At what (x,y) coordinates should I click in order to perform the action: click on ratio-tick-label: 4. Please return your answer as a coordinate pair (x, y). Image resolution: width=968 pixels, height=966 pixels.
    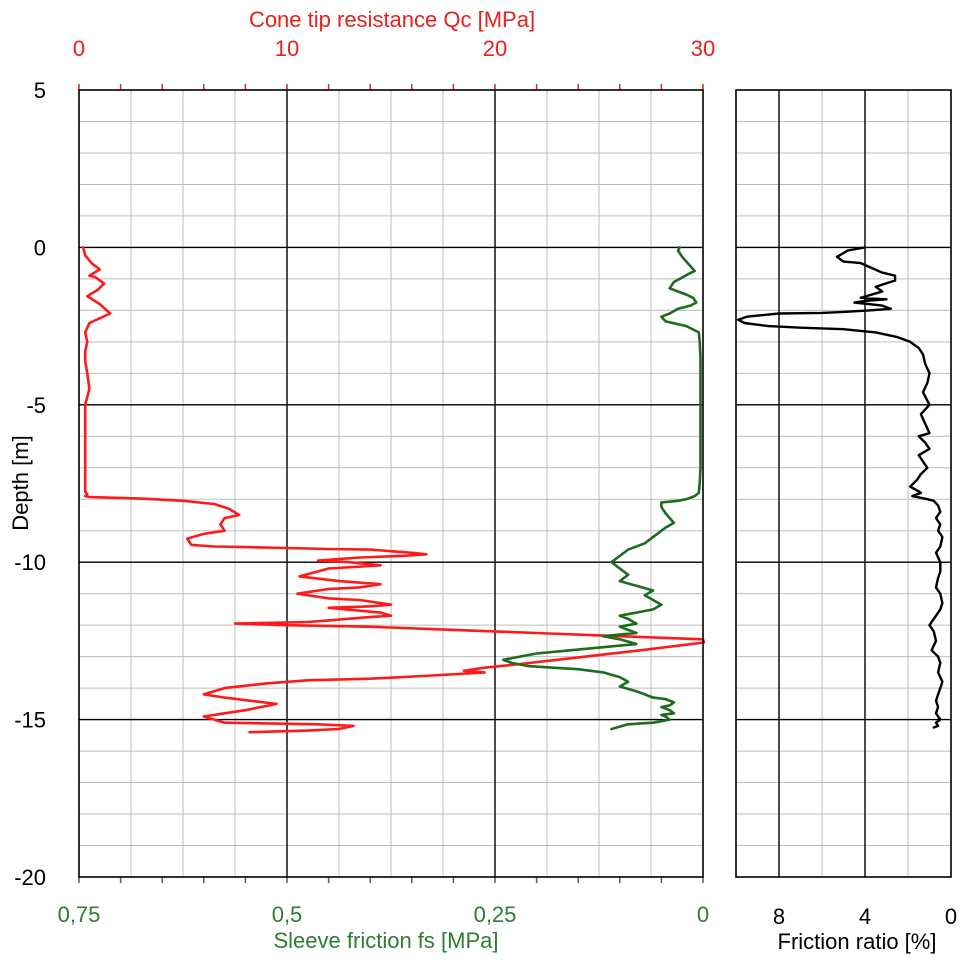
    Looking at the image, I should click on (865, 916).